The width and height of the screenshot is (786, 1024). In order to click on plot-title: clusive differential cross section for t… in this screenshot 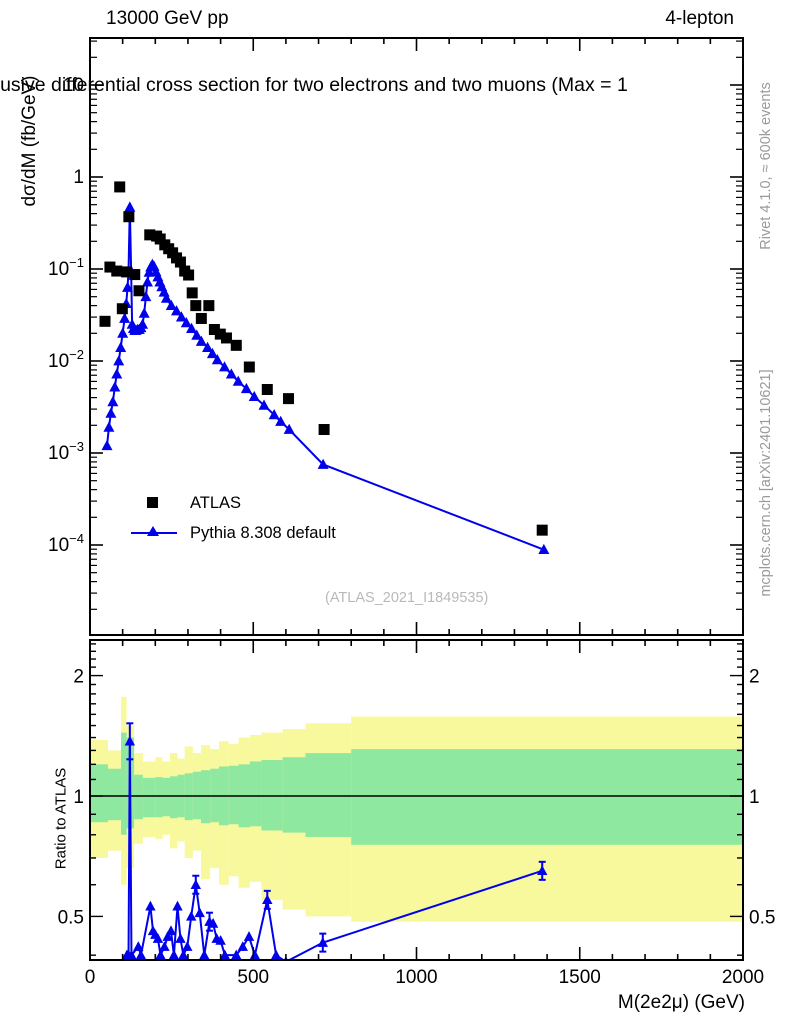, I will do `click(314, 85)`.